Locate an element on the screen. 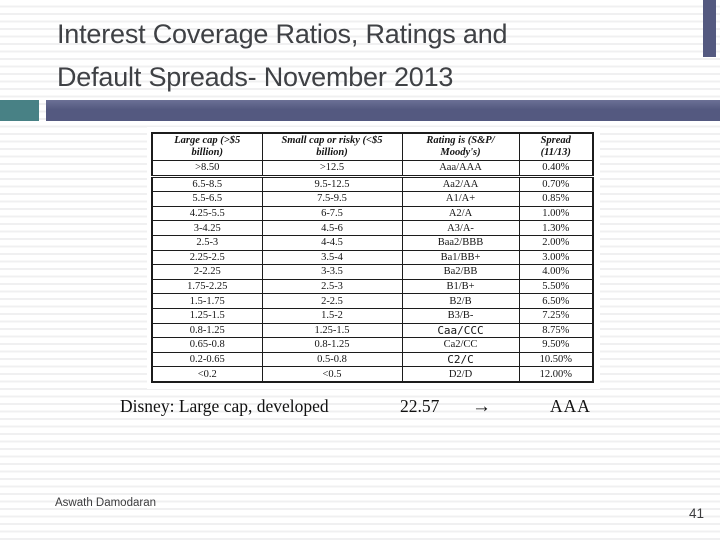 Image resolution: width=720 pixels, height=540 pixels. table-row: <0.2 <0.5 D2/D 12.00% is located at coordinates (372, 374).